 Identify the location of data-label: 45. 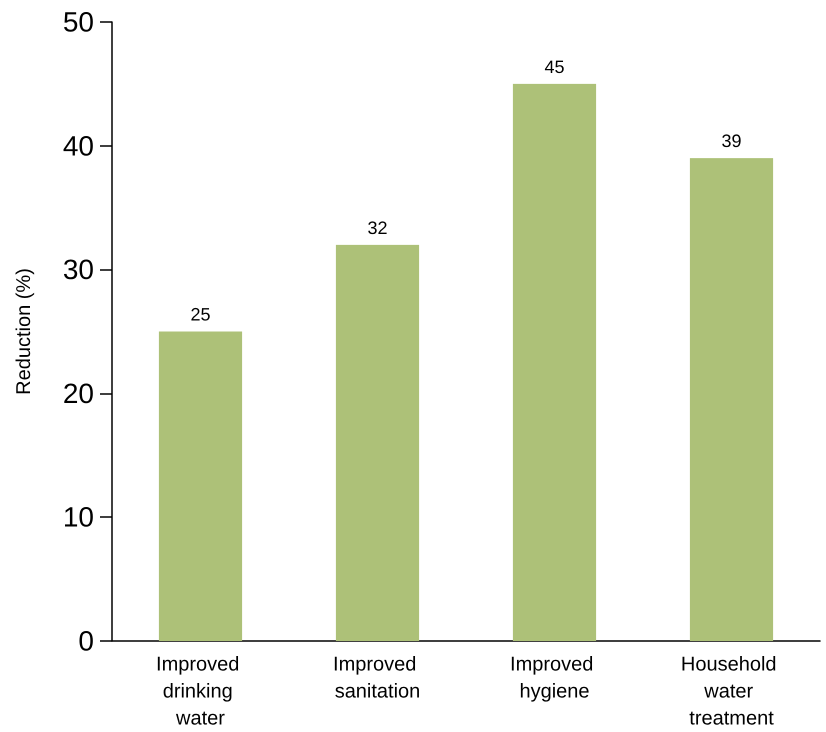
(554, 66).